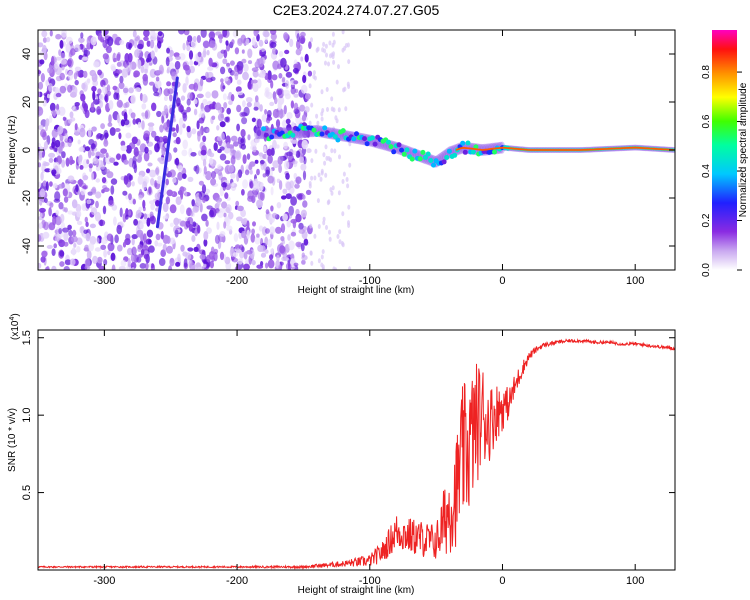  What do you see at coordinates (356, 10) in the screenshot?
I see `figure-title: C2E3.2024.274.07.27.G05` at bounding box center [356, 10].